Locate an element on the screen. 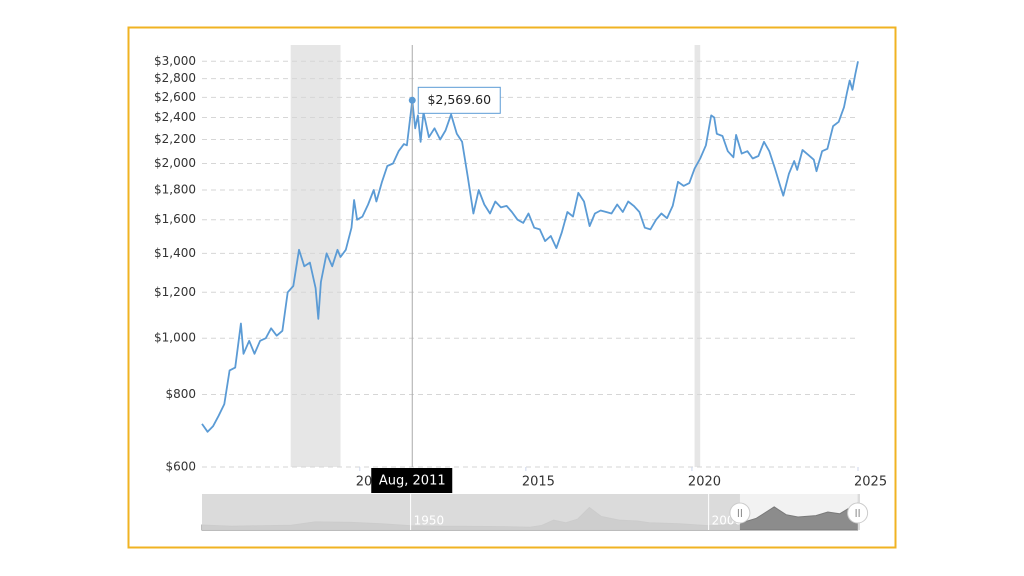 This screenshot has height=576, width=1024. date-label: Aug, 2011 is located at coordinates (412, 481).